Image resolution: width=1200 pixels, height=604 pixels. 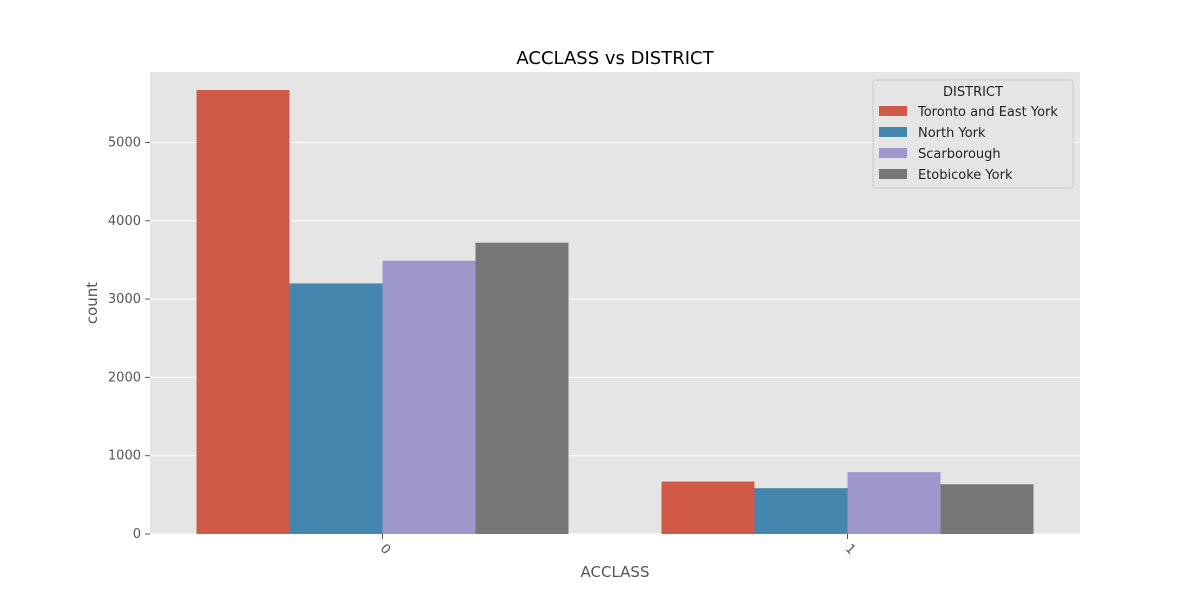 What do you see at coordinates (124, 142) in the screenshot?
I see `y-tick-label: 5000` at bounding box center [124, 142].